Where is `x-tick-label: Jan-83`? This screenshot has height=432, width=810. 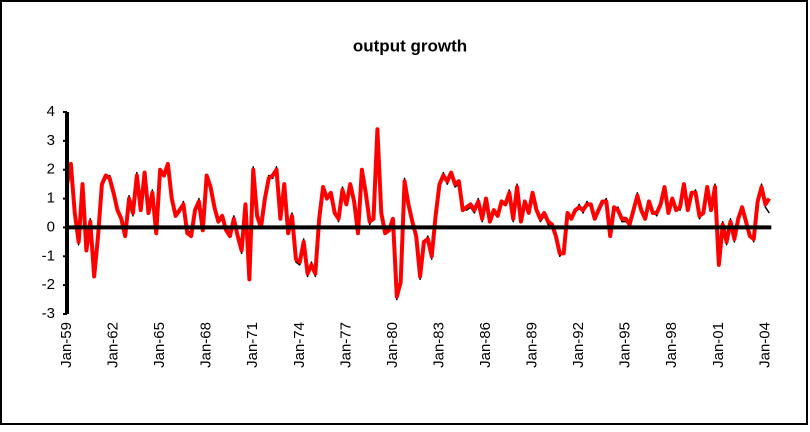
x-tick-label: Jan-83 is located at coordinates (438, 345).